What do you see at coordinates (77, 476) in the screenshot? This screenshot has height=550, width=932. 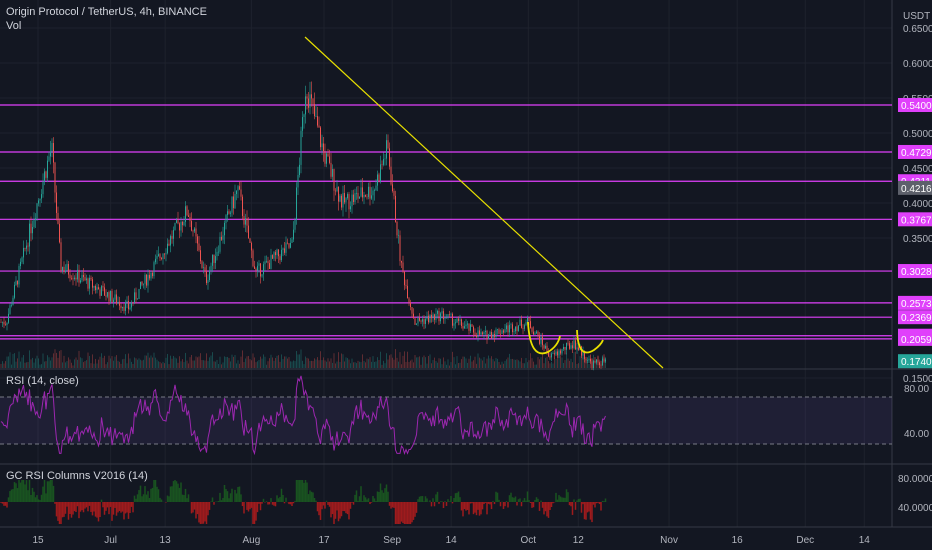 I see `gc-title: GC RSI Columns V2016 (14)` at bounding box center [77, 476].